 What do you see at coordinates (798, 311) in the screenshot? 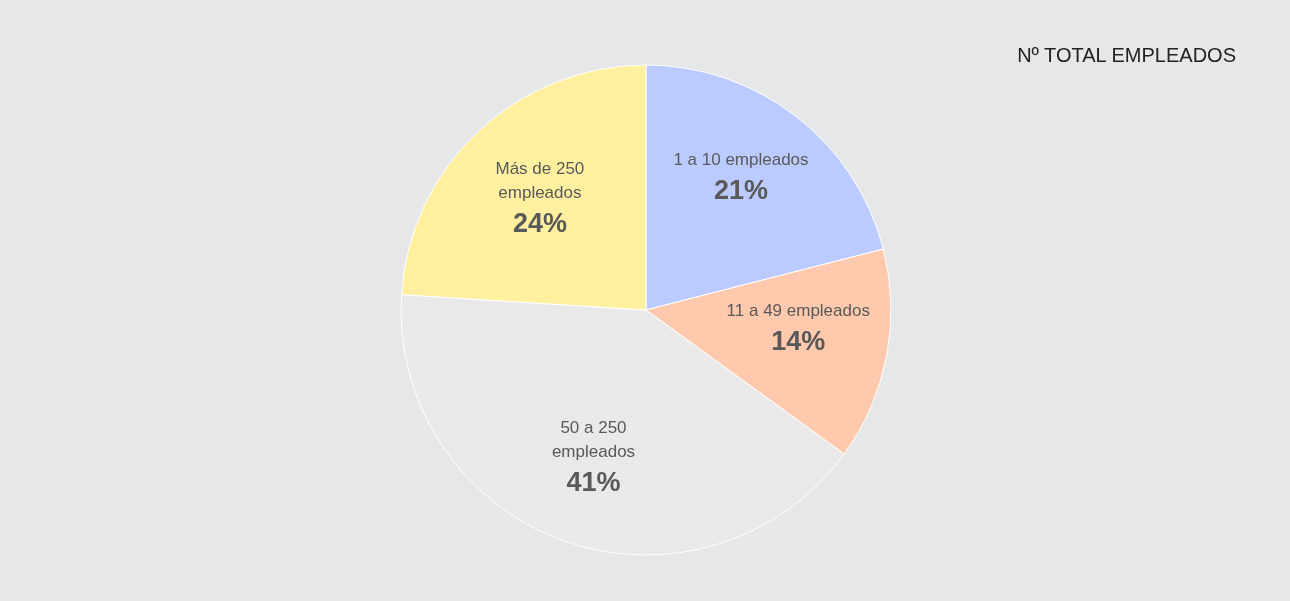
I see `slice-label: 11 a 49 empleados` at bounding box center [798, 311].